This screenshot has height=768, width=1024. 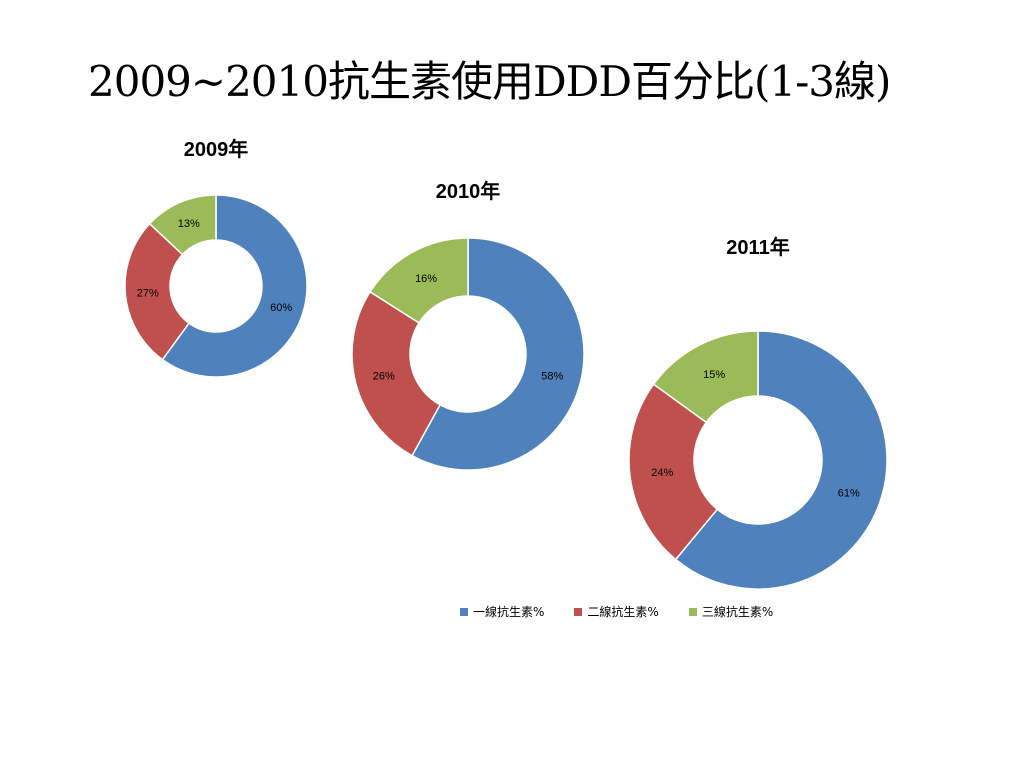 What do you see at coordinates (189, 224) in the screenshot?
I see `data-label-2009-third-line: 13%` at bounding box center [189, 224].